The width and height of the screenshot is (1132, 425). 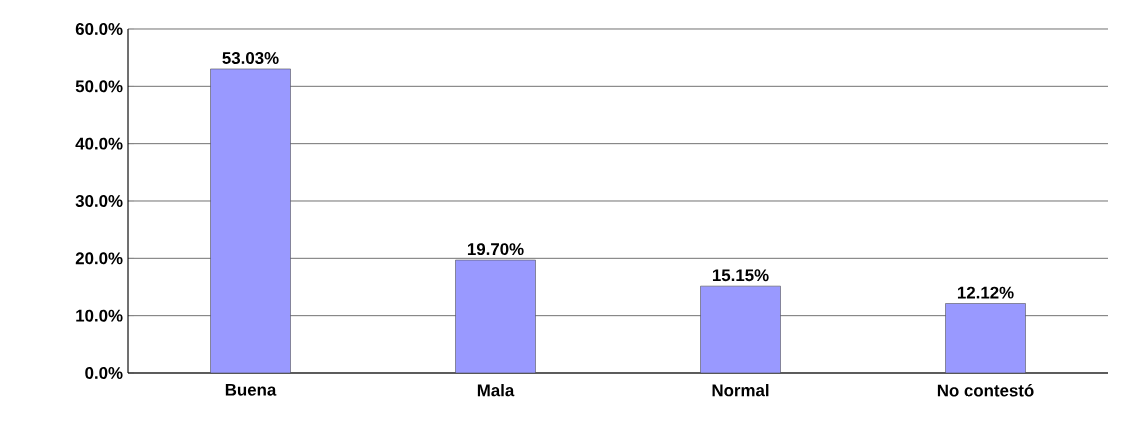 I want to click on data-label: 12.12%, so click(x=985, y=292).